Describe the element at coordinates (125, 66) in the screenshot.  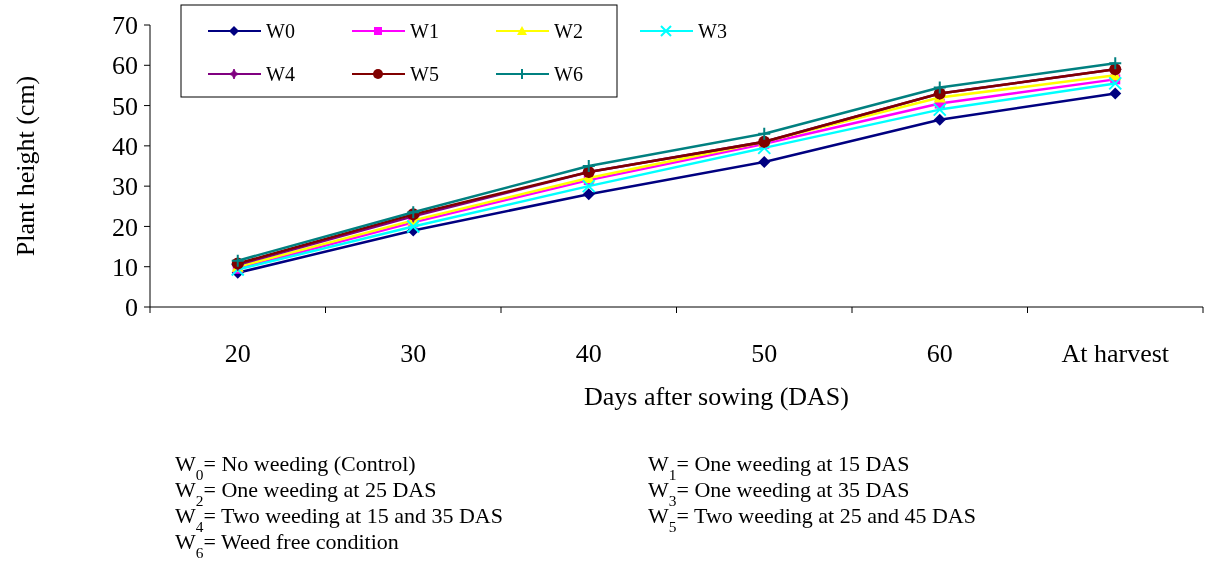
I see `y-tick-label: 60` at that location.